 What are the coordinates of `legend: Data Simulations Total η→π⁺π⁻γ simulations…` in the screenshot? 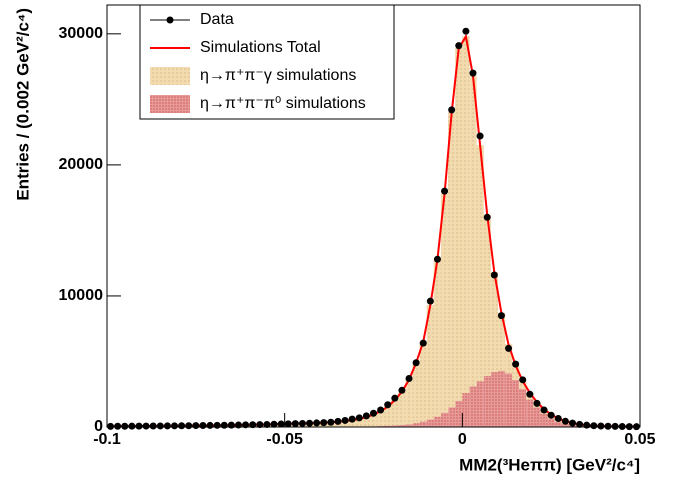 It's located at (267, 62).